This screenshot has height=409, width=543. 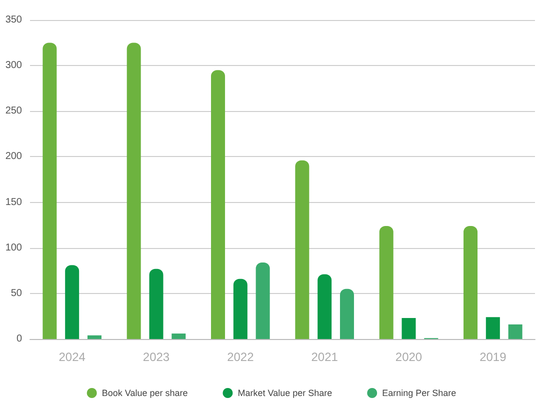 I want to click on x-tick-label: 2021, so click(x=324, y=357).